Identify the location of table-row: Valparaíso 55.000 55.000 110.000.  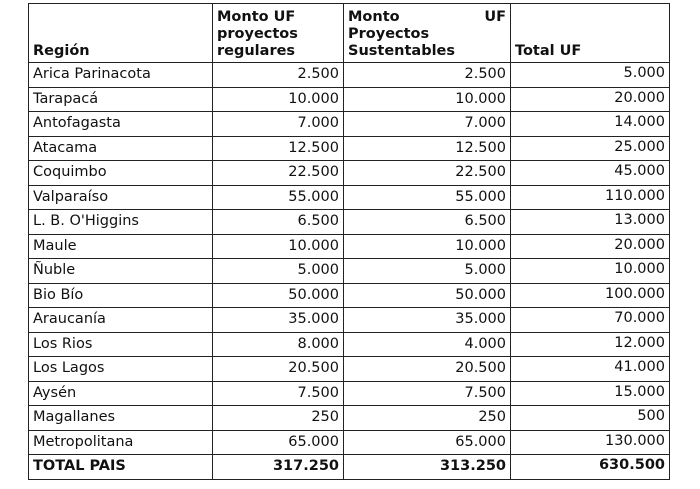
(349, 197).